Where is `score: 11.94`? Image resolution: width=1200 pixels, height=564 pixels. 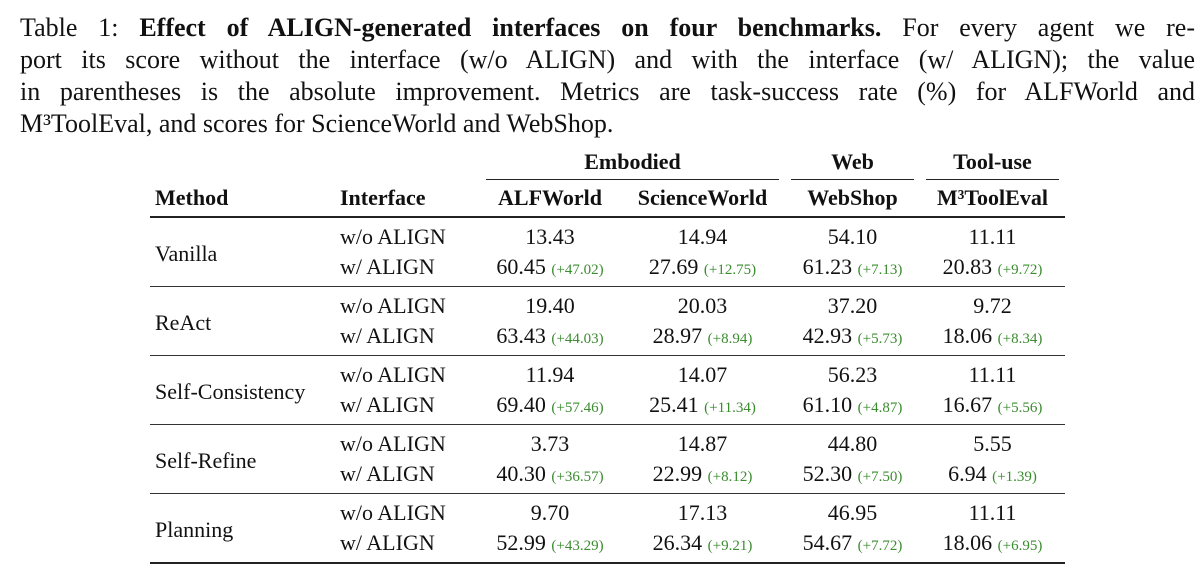 score: 11.94 is located at coordinates (550, 374).